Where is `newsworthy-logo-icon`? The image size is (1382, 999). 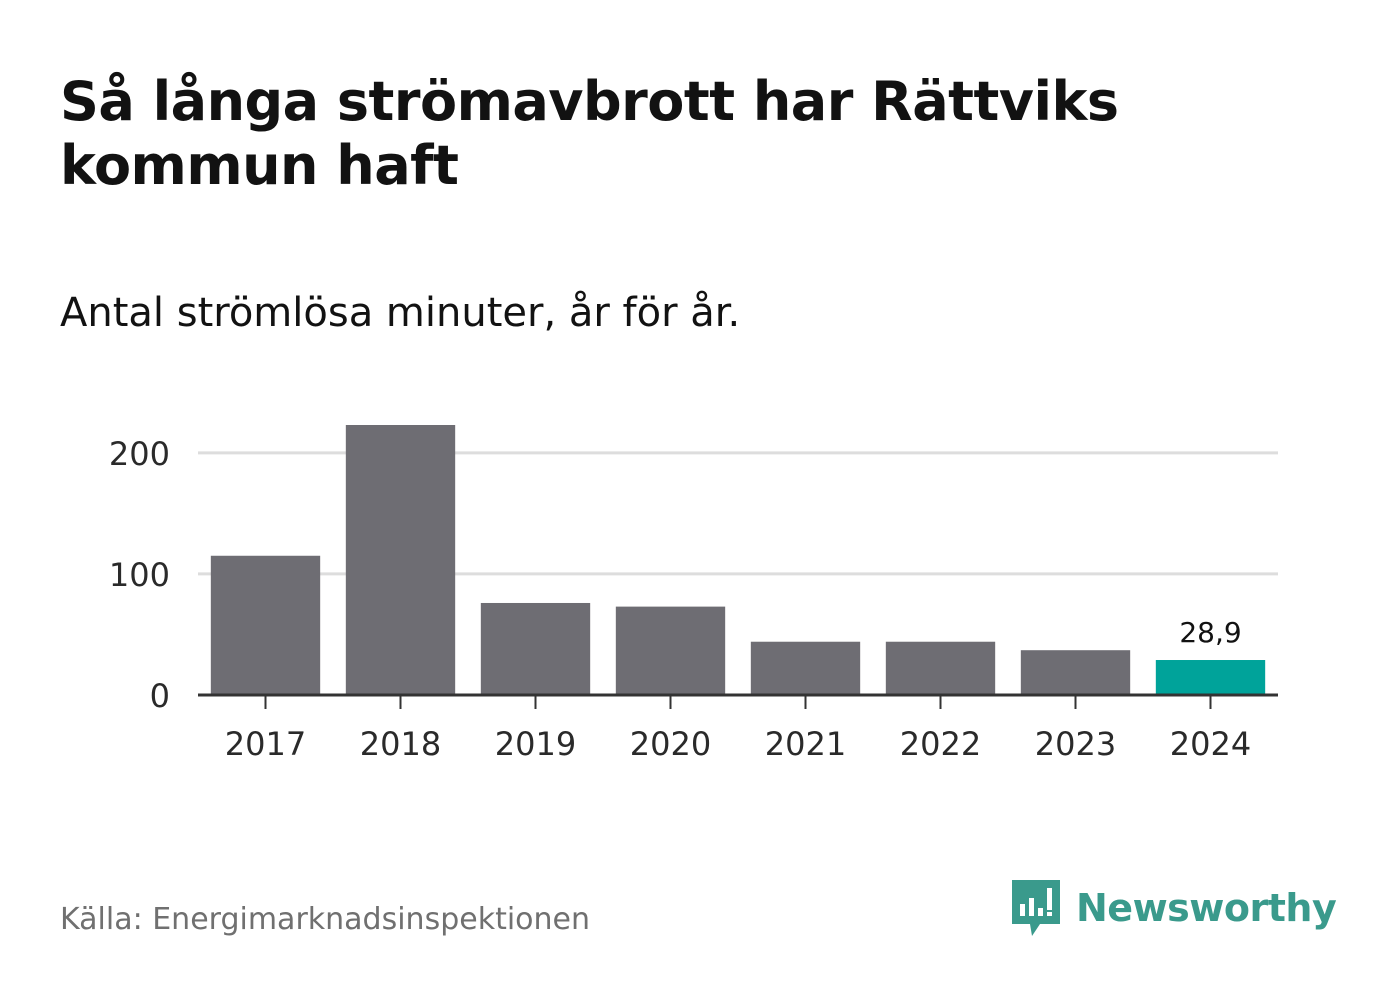
newsworthy-logo-icon is located at coordinates (1036, 908).